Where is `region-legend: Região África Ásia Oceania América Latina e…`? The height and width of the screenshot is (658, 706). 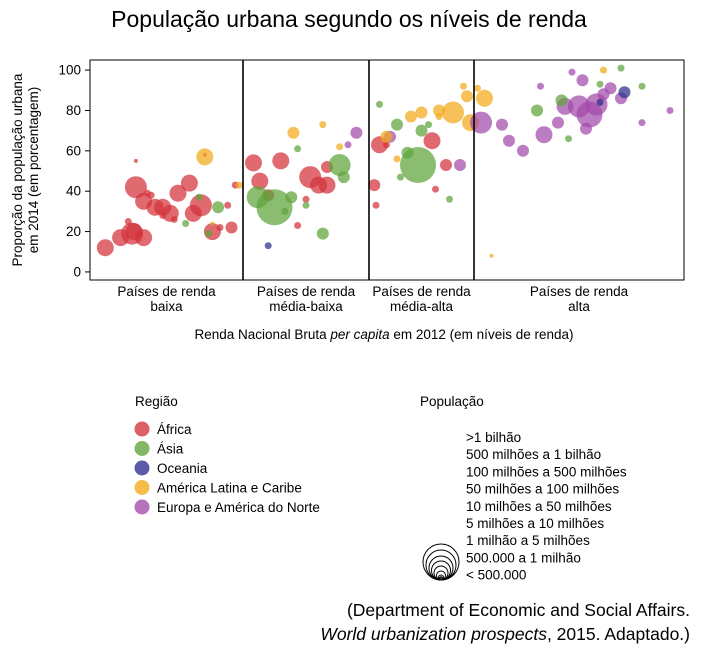
region-legend: Região África Ásia Oceania América Latina e… is located at coordinates (227, 454).